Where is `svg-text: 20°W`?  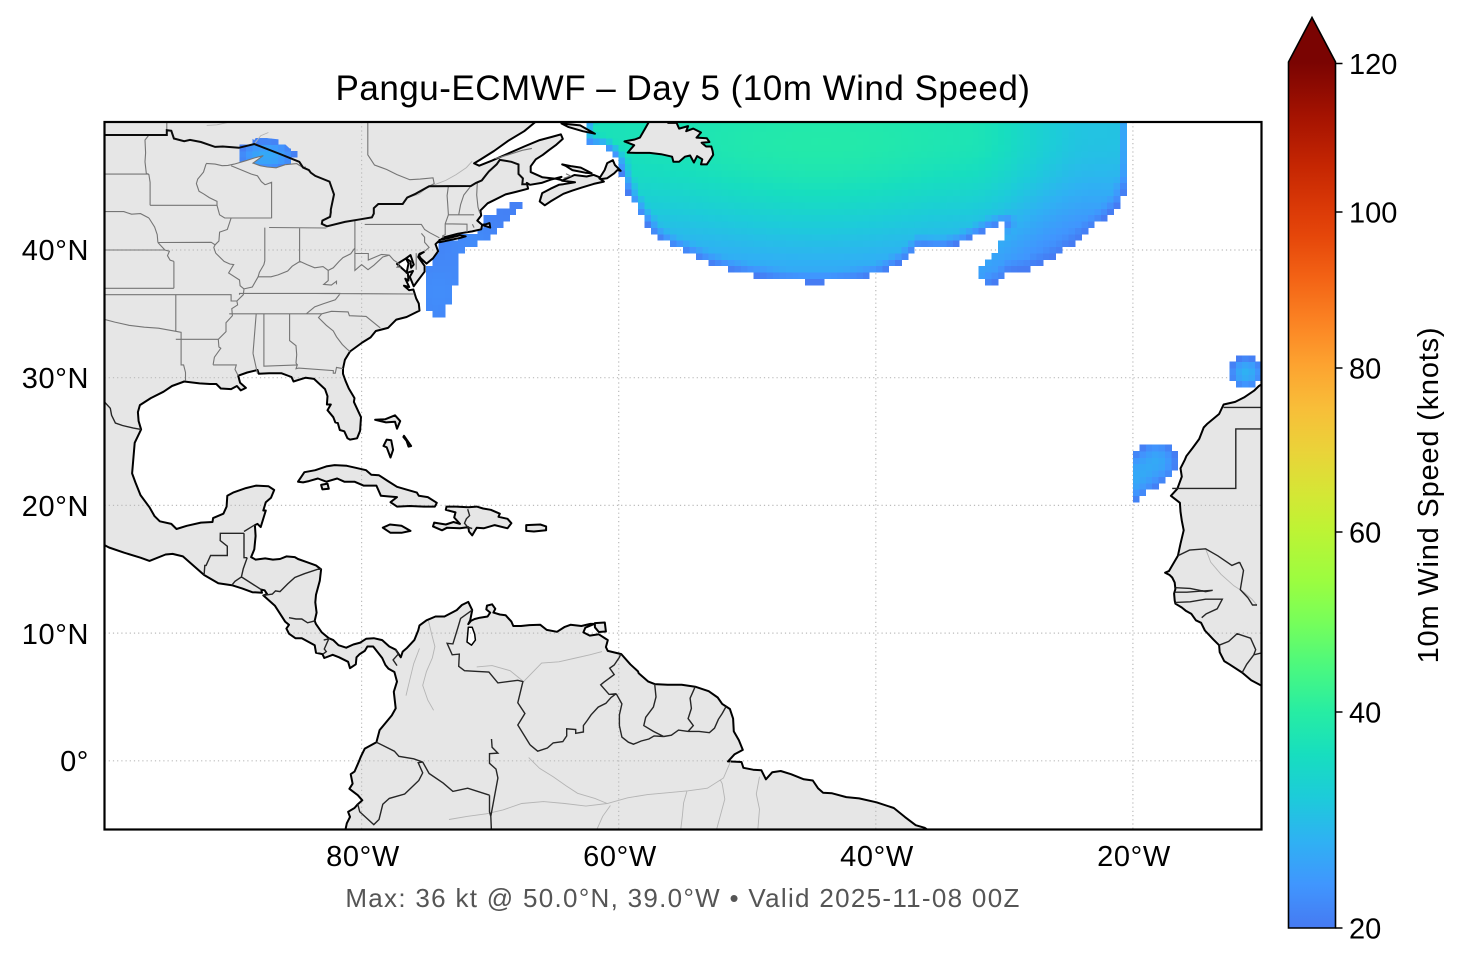 svg-text: 20°W is located at coordinates (1134, 857).